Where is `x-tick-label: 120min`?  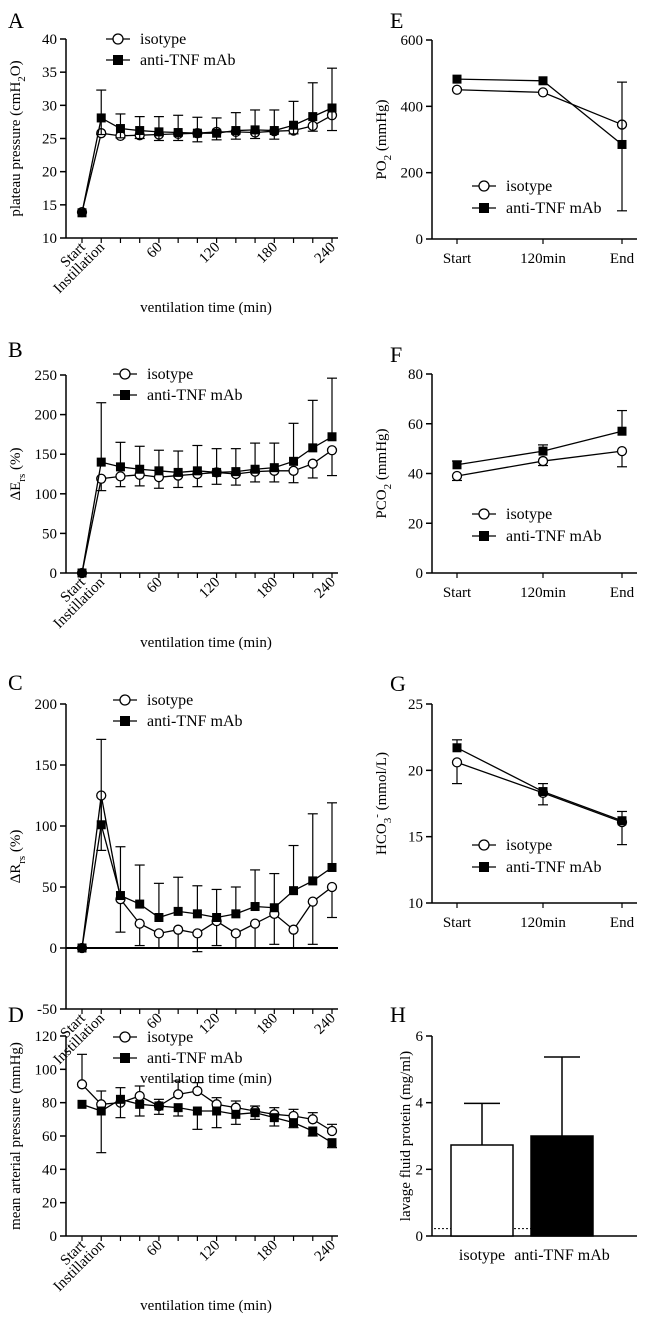
x-tick-label: 120min is located at coordinates (543, 259).